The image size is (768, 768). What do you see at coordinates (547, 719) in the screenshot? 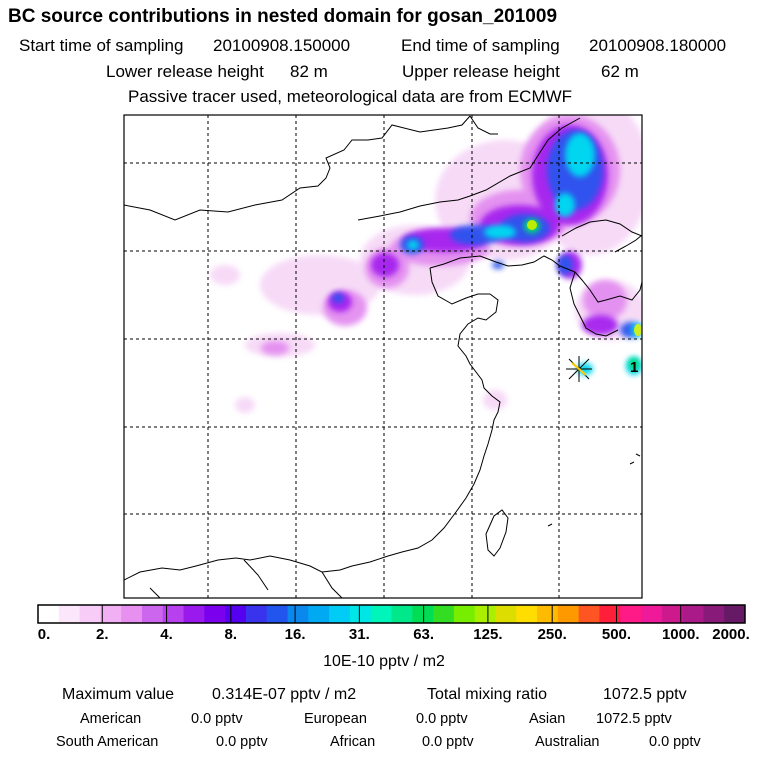
I see `region-name-asian: Asian` at bounding box center [547, 719].